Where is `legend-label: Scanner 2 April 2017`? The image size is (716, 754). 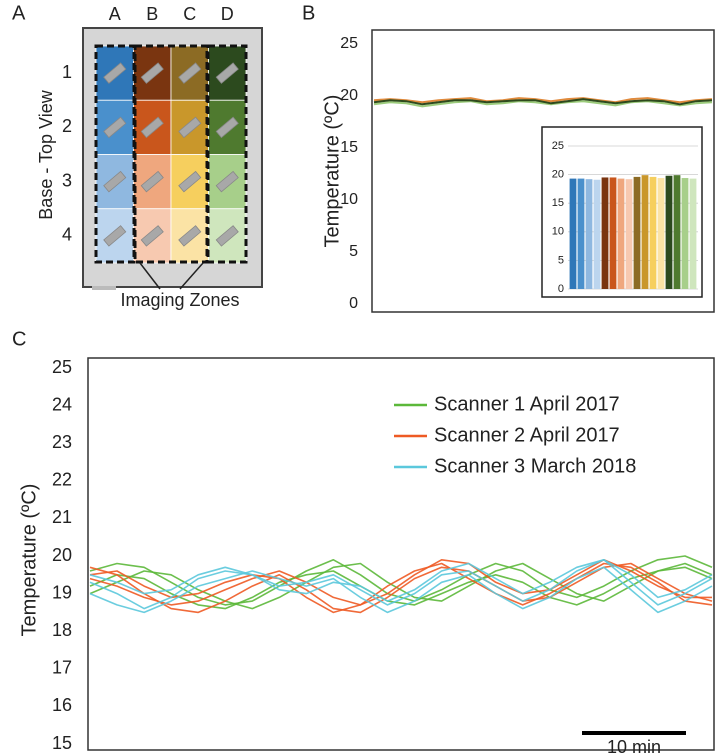
legend-label: Scanner 2 April 2017 is located at coordinates (527, 435).